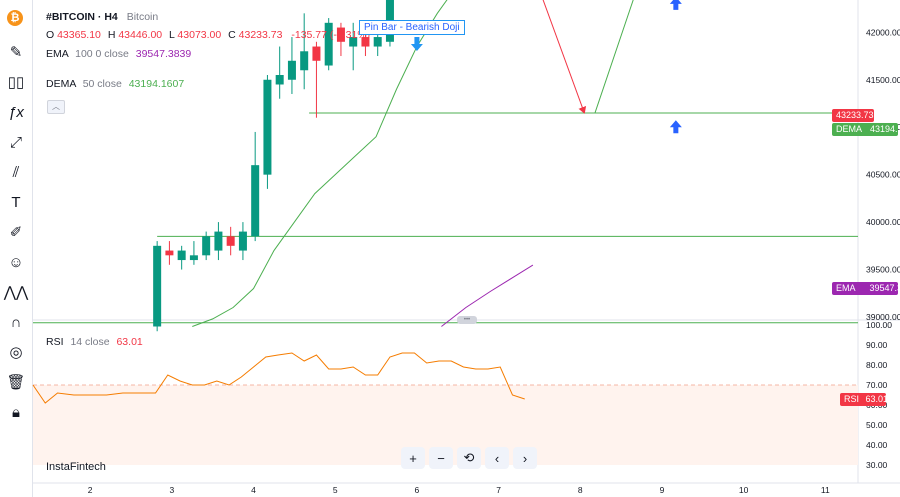 Image resolution: width=900 pixels, height=497 pixels. What do you see at coordinates (498, 490) in the screenshot?
I see `time-tick-label: 7` at bounding box center [498, 490].